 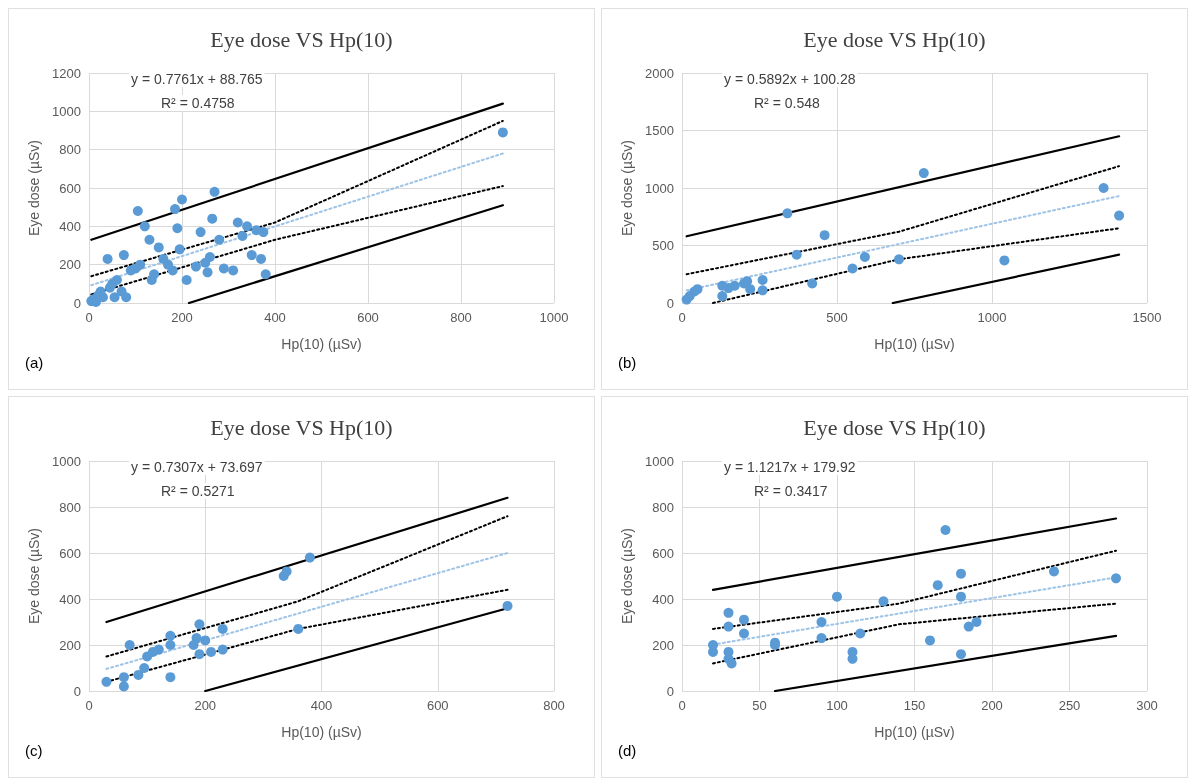 What do you see at coordinates (1069, 705) in the screenshot?
I see `x-tick-label: 250` at bounding box center [1069, 705].